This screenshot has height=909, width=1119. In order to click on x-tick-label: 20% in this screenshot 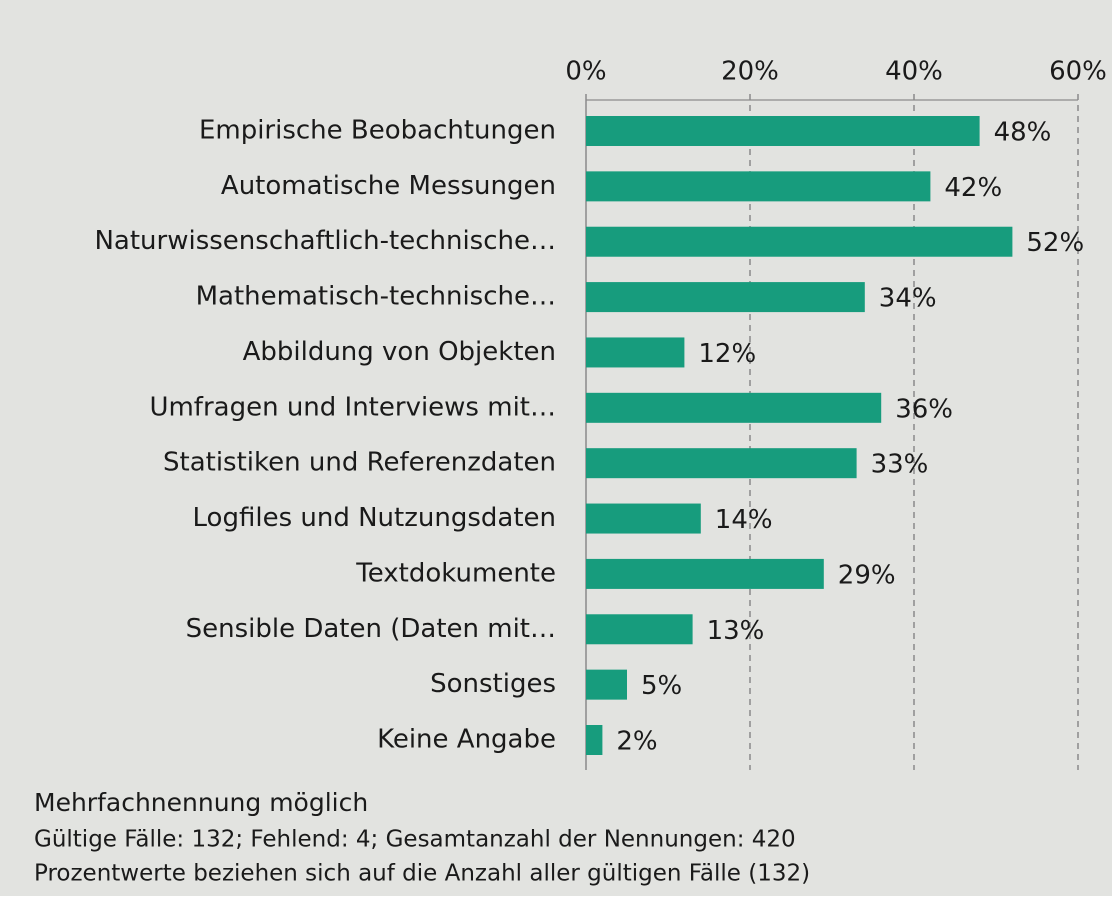, I will do `click(750, 72)`.